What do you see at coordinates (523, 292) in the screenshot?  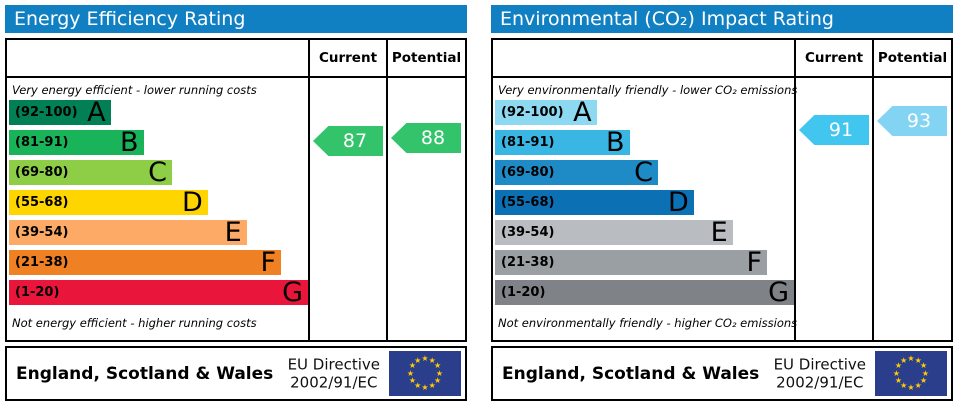 I see `band-range: (1-20)` at bounding box center [523, 292].